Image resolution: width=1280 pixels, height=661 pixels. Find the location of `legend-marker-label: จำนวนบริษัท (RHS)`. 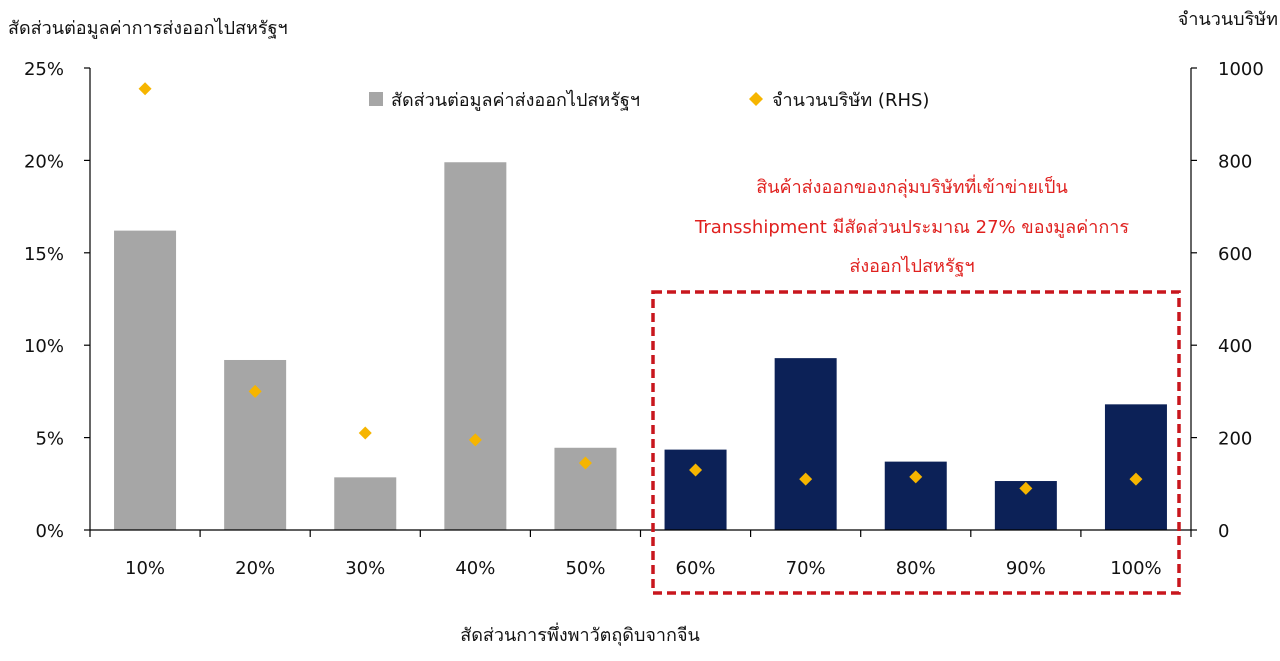

legend-marker-label: จำนวนบริษัท (RHS) is located at coordinates (850, 100).